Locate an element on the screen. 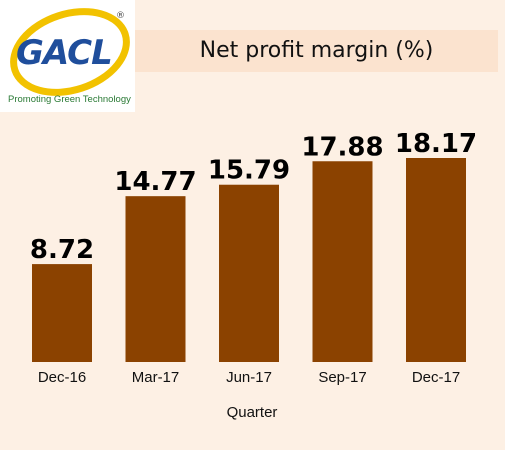 The height and width of the screenshot is (450, 505). value-label-Mar-17: 14.77 is located at coordinates (155, 182).